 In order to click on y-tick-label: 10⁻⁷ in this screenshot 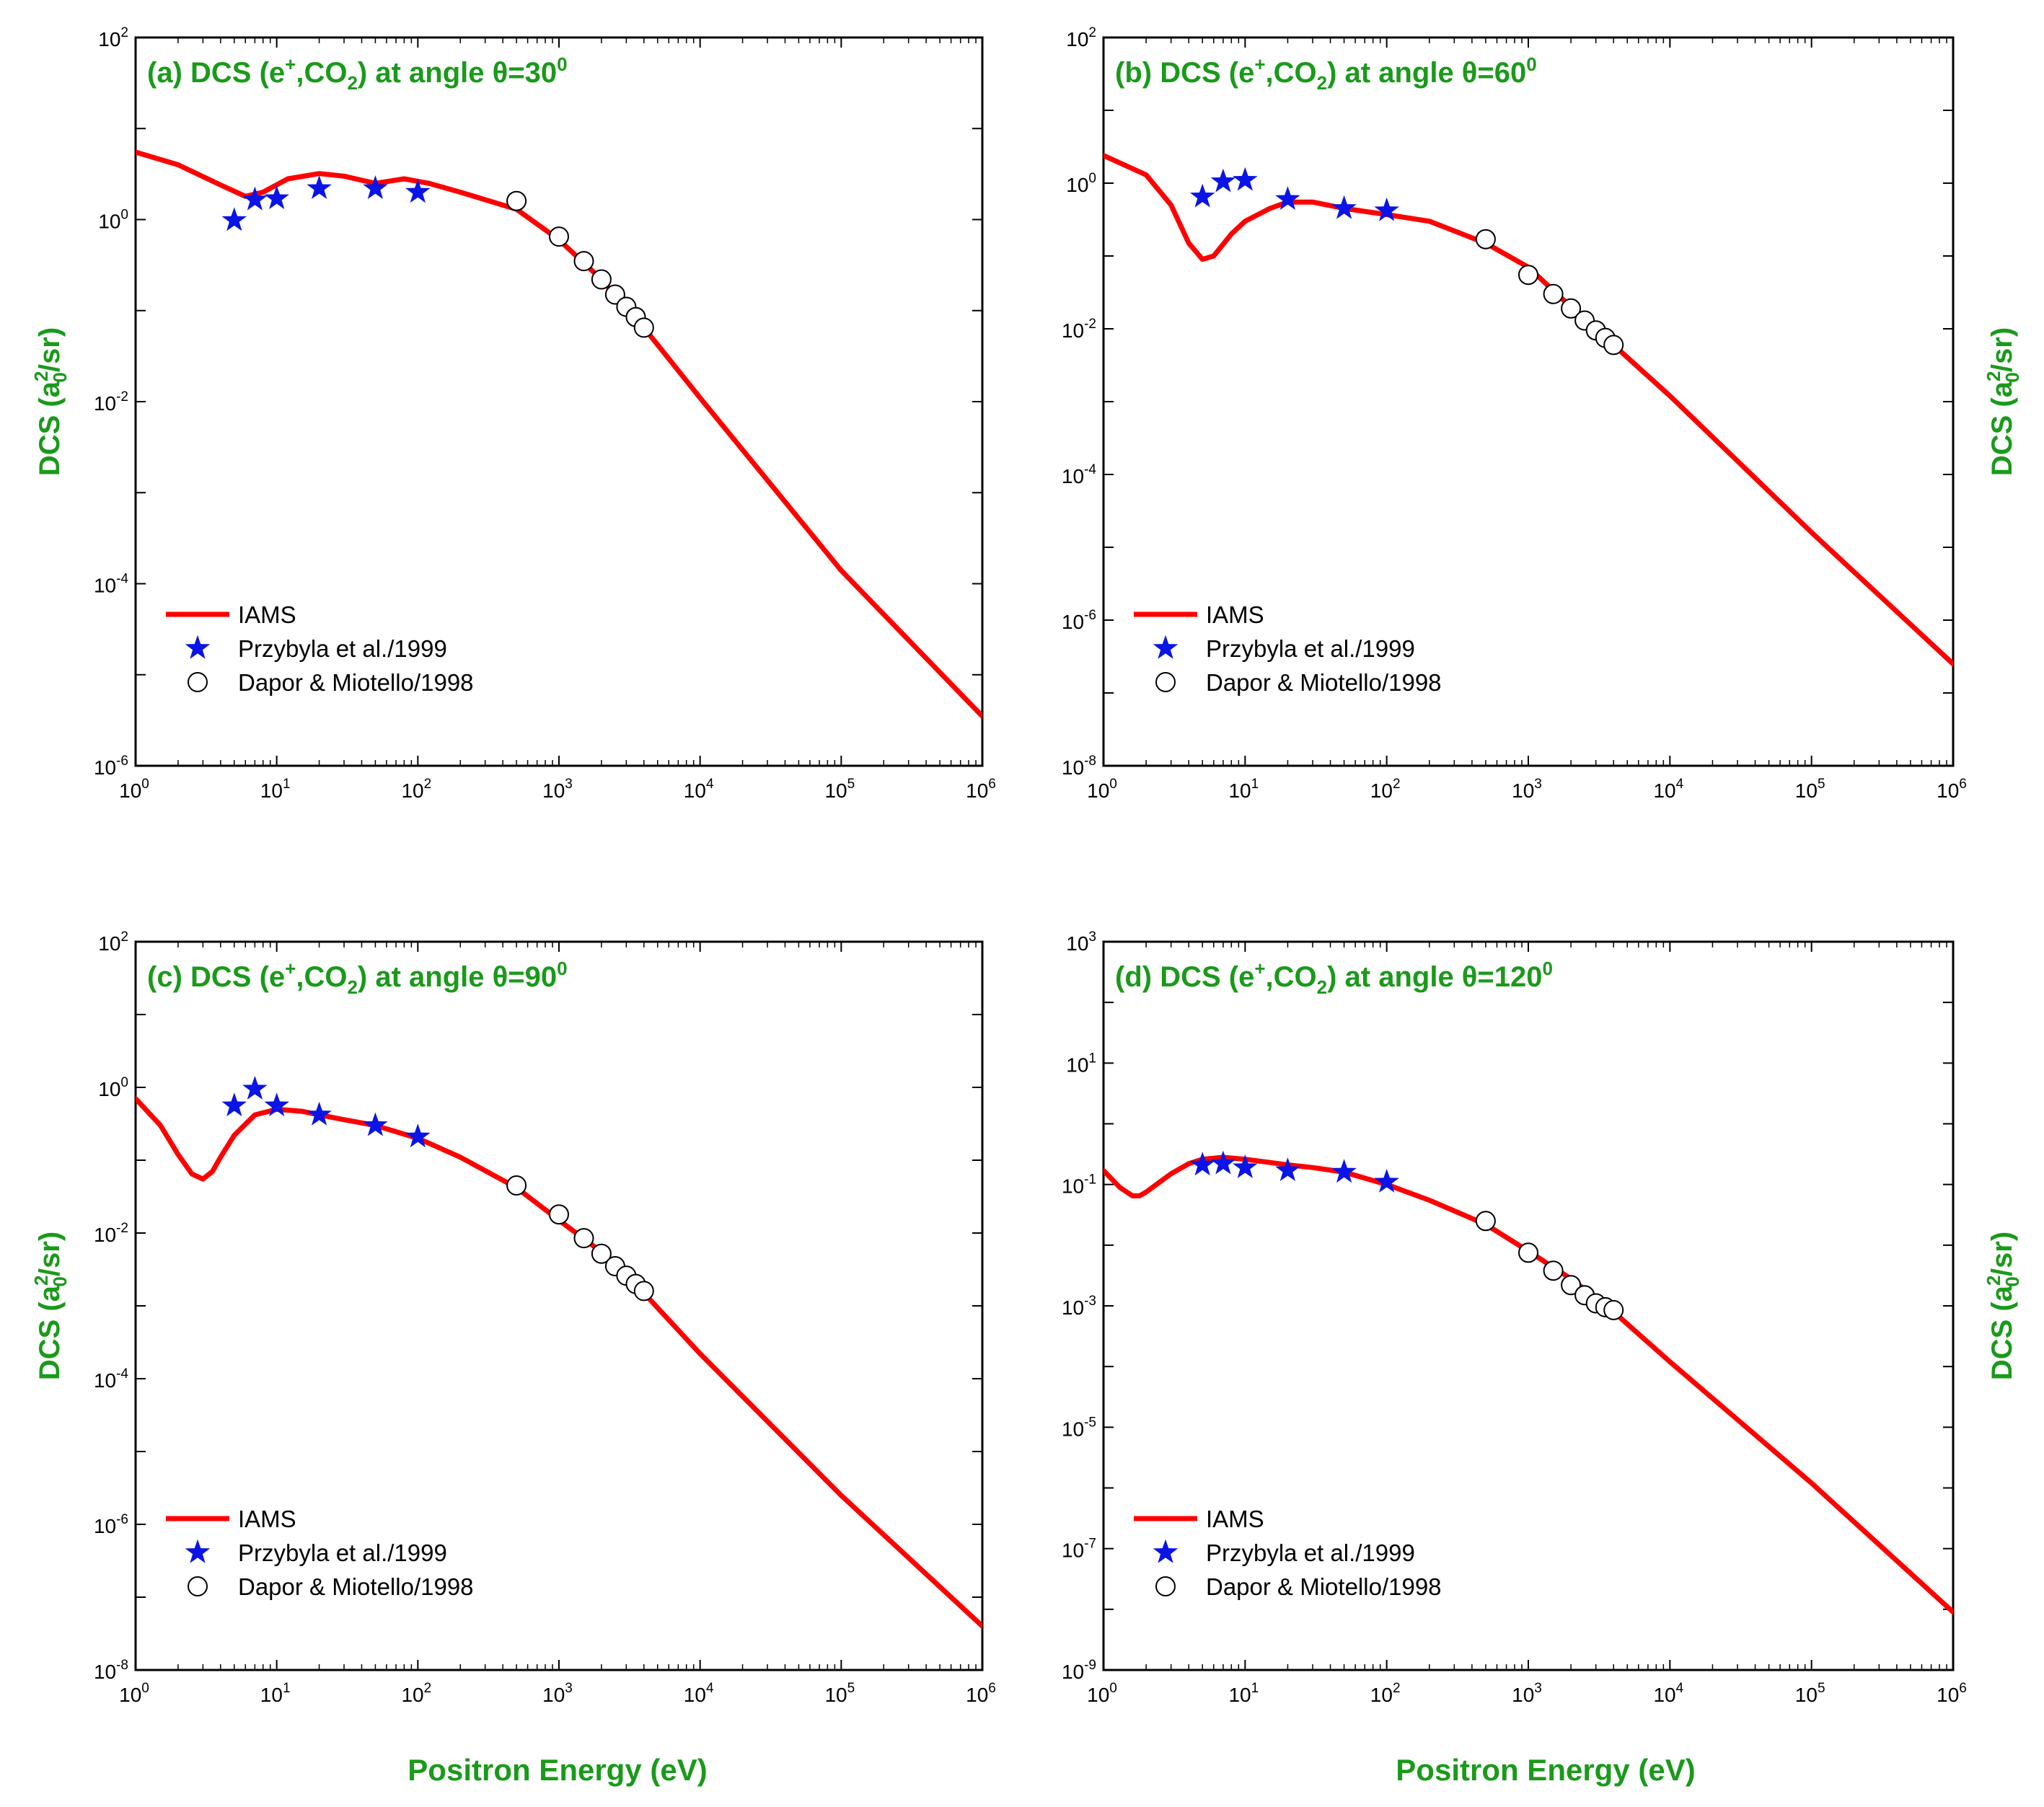, I will do `click(1079, 1549)`.